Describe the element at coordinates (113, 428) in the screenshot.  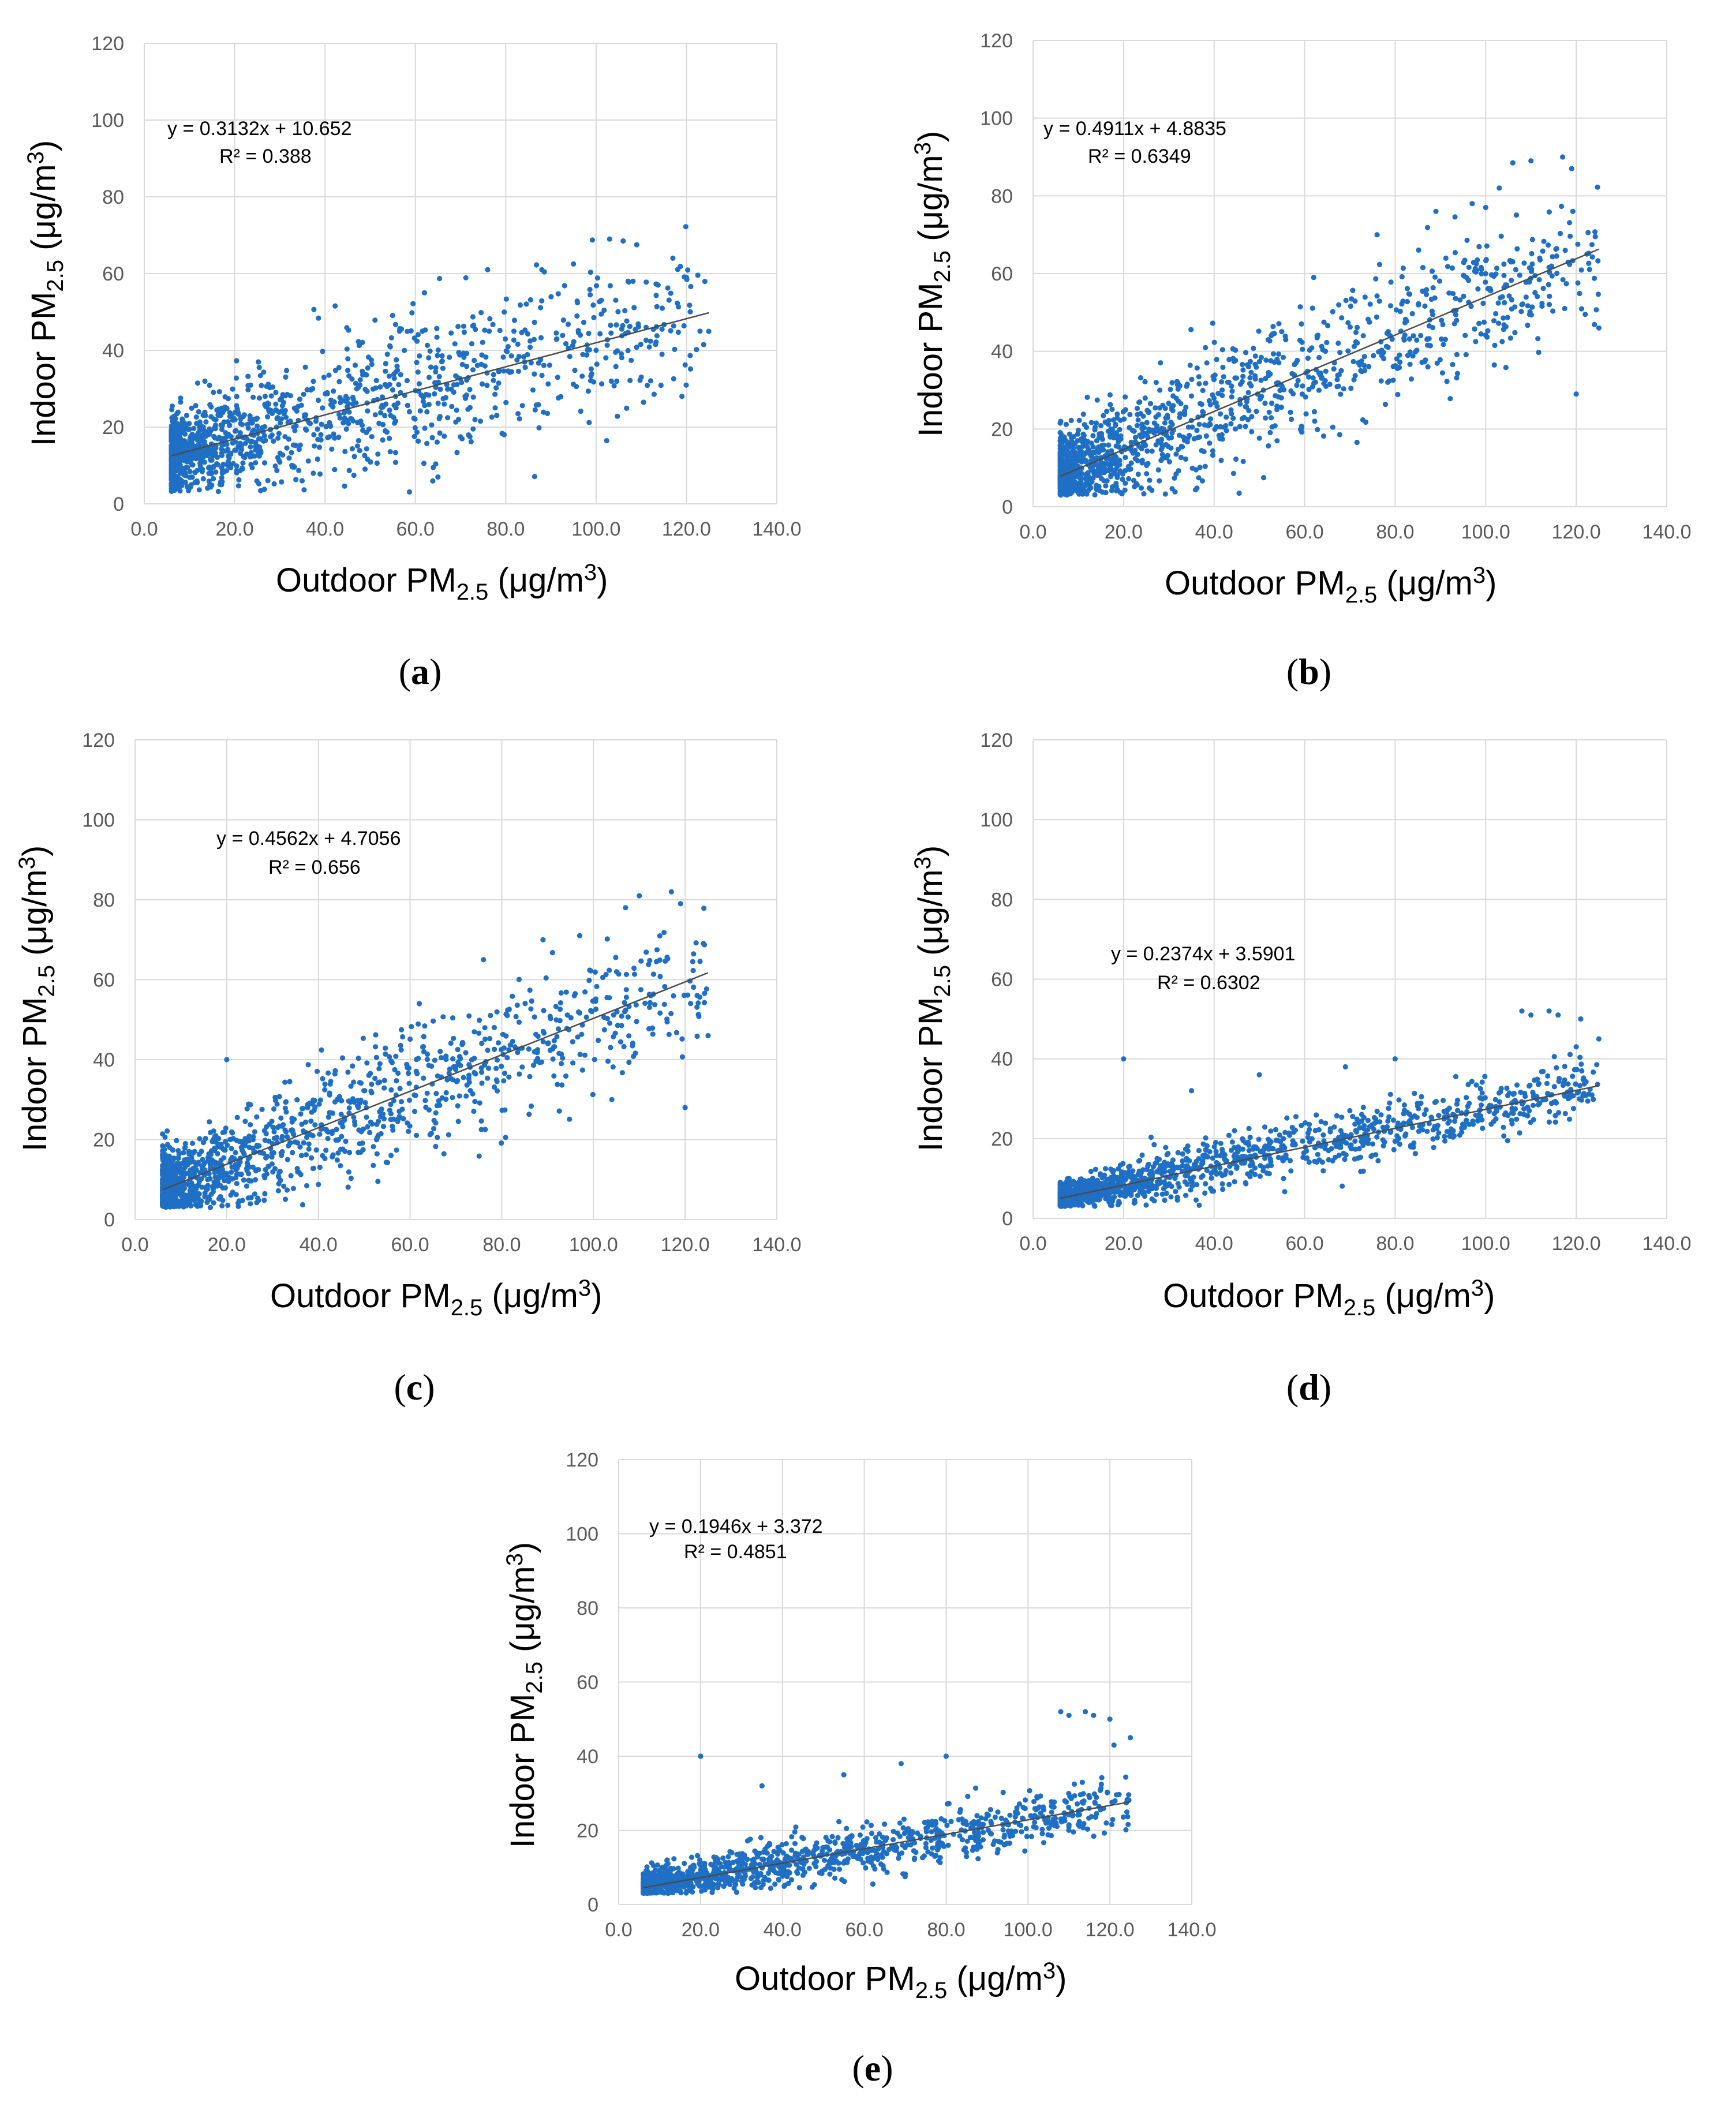
I see `panel-a-y-tick: 20` at that location.